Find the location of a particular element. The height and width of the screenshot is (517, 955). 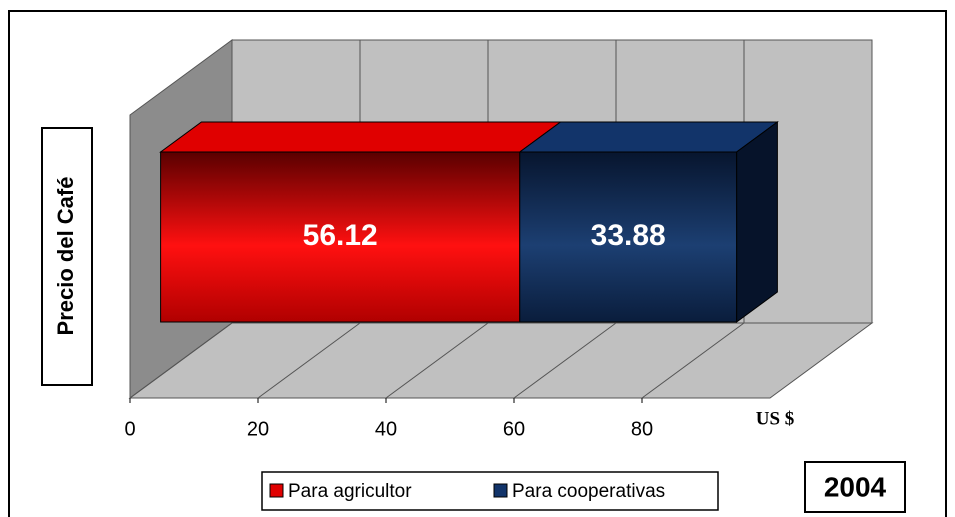

x-tick-label: 20 is located at coordinates (258, 429).